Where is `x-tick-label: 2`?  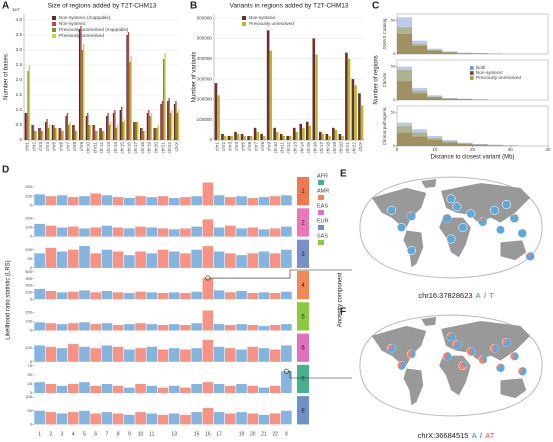 x-tick-label: 2 is located at coordinates (50, 434).